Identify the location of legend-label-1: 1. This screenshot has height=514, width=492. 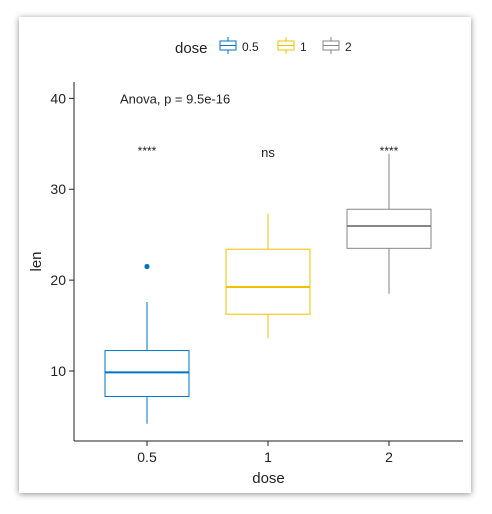
(303, 47).